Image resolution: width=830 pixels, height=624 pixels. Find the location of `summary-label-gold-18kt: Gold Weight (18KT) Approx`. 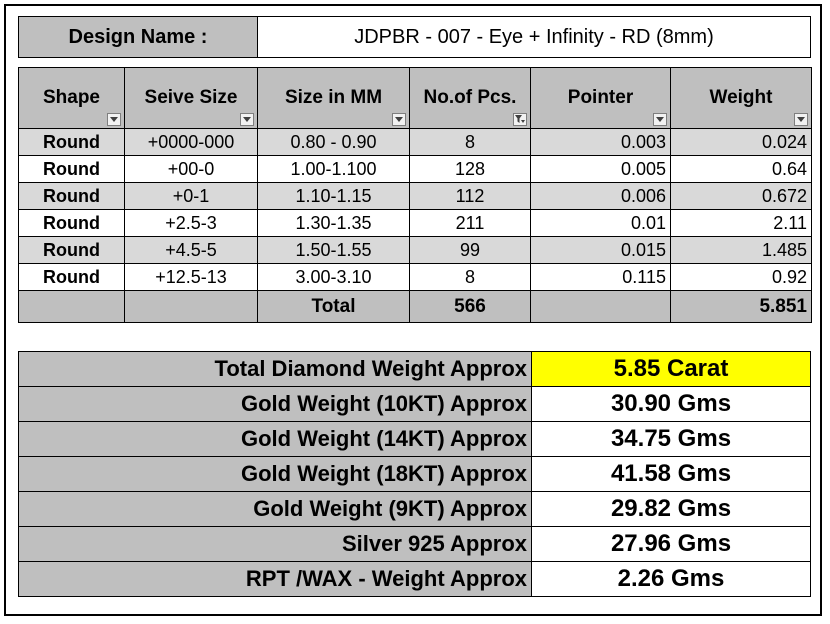

summary-label-gold-18kt: Gold Weight (18KT) Approx is located at coordinates (275, 474).